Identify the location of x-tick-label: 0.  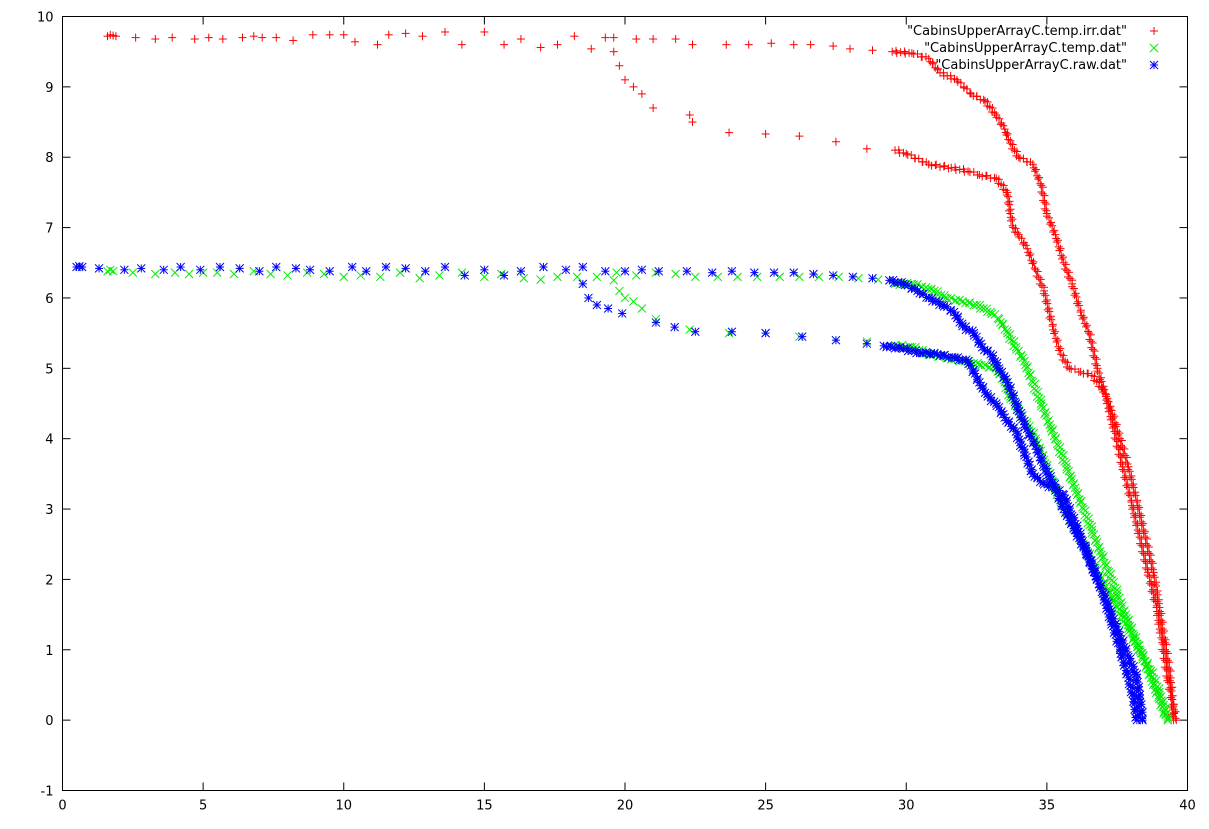
(62, 806).